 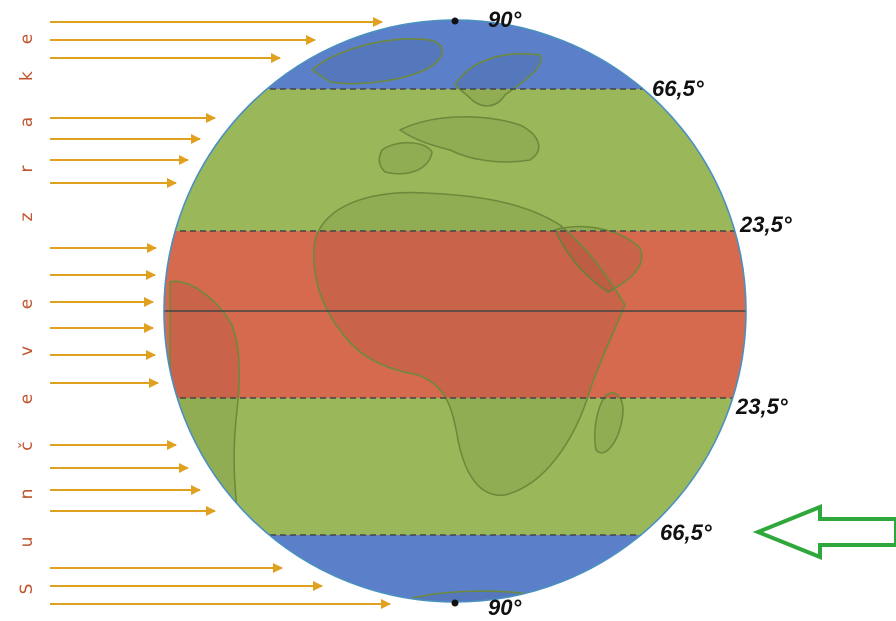 I want to click on caption-letter: S, so click(x=27, y=589).